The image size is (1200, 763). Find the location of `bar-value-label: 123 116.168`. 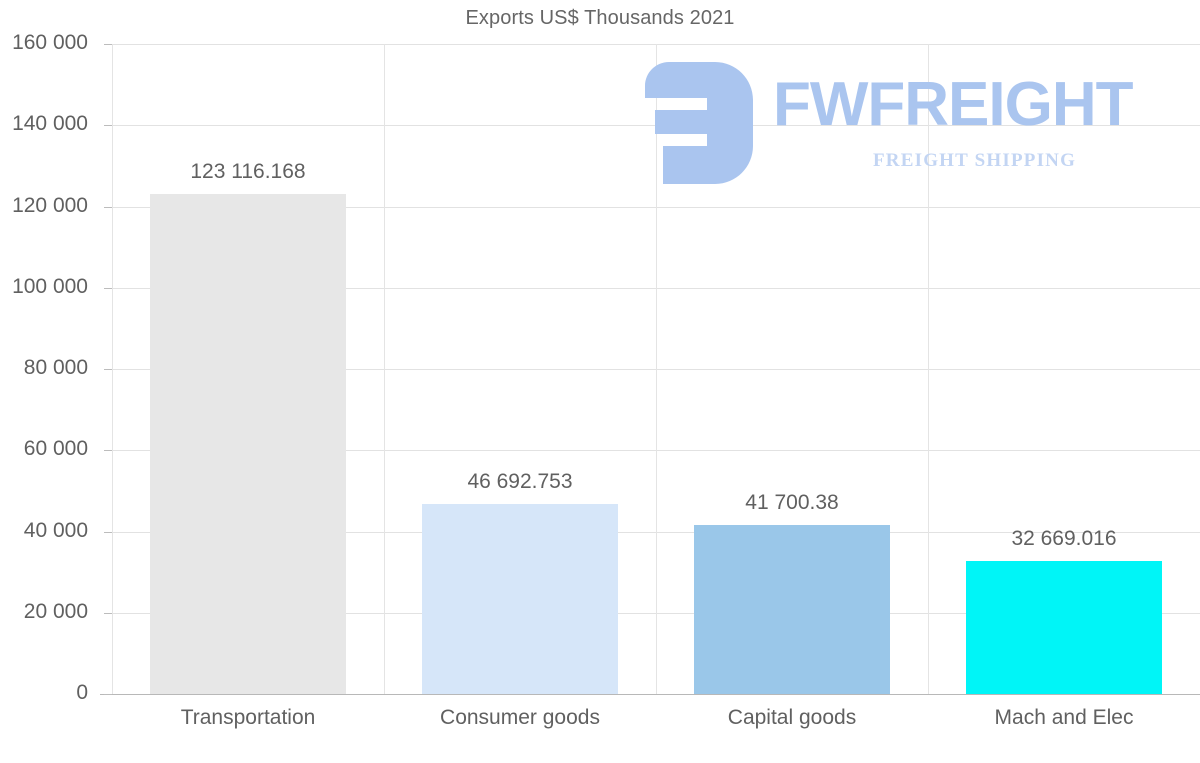

bar-value-label: 123 116.168 is located at coordinates (248, 171).